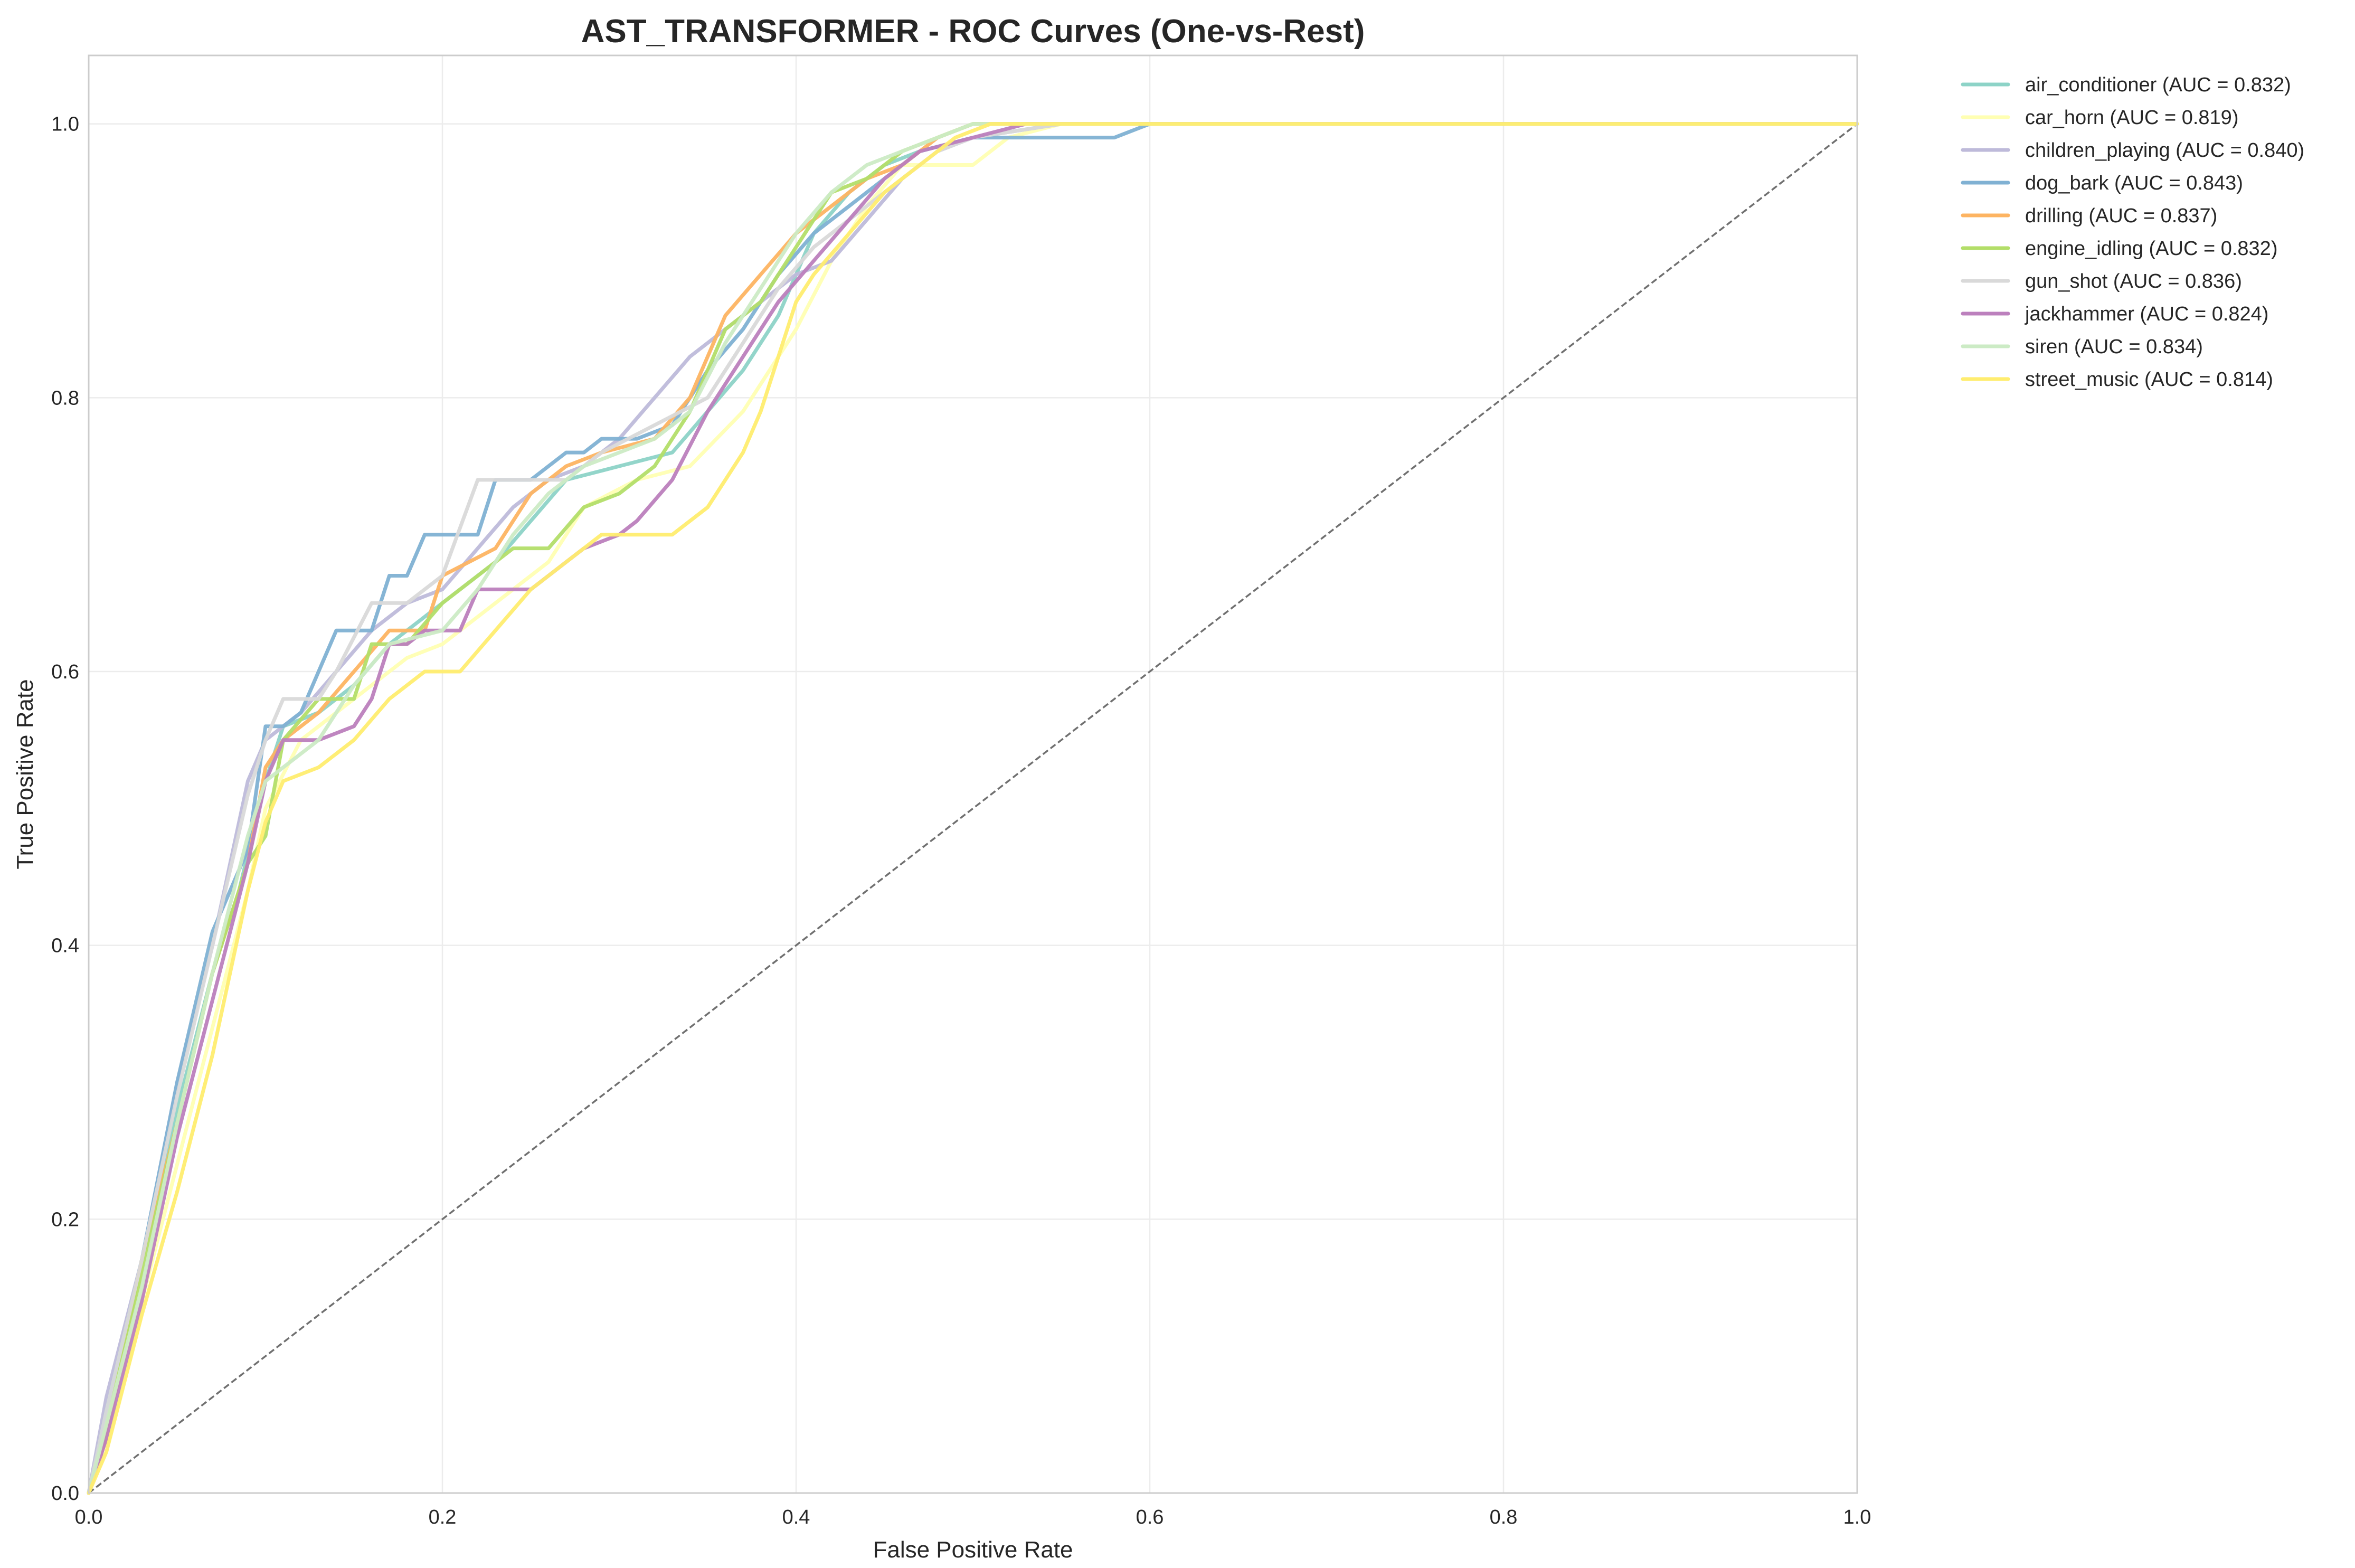 The width and height of the screenshot is (2355, 1568). What do you see at coordinates (1857, 1517) in the screenshot?
I see `x-tick-label-5: 1.0` at bounding box center [1857, 1517].